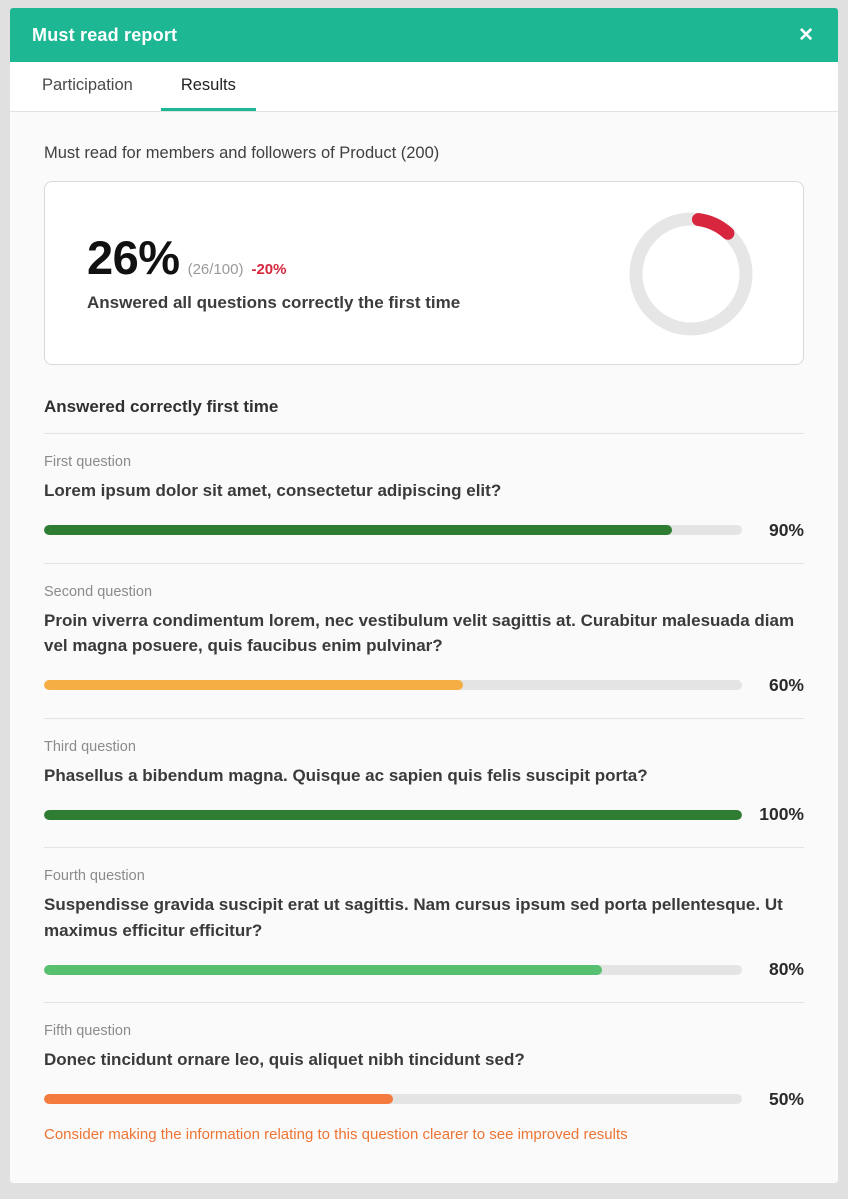 The width and height of the screenshot is (848, 1199). I want to click on stat-percent: 26%, so click(133, 257).